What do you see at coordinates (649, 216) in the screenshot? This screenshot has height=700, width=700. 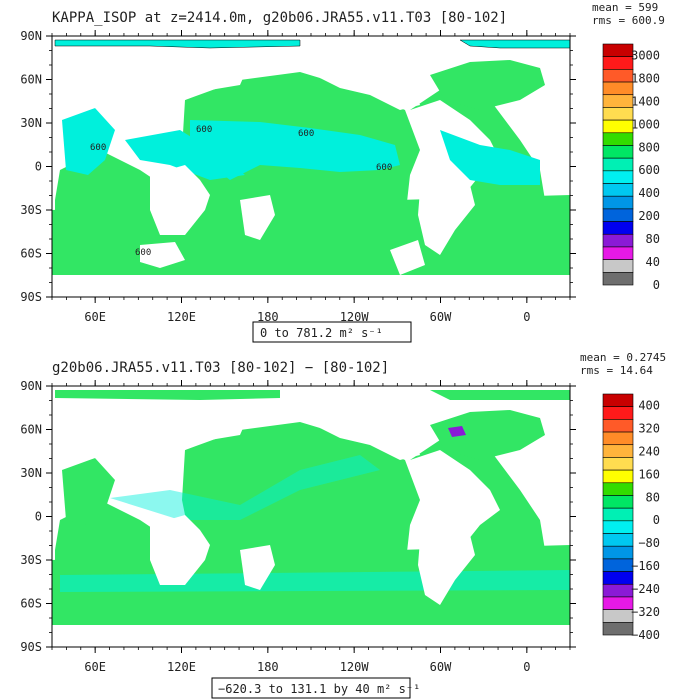 I see `colorbar-label: 200` at bounding box center [649, 216].